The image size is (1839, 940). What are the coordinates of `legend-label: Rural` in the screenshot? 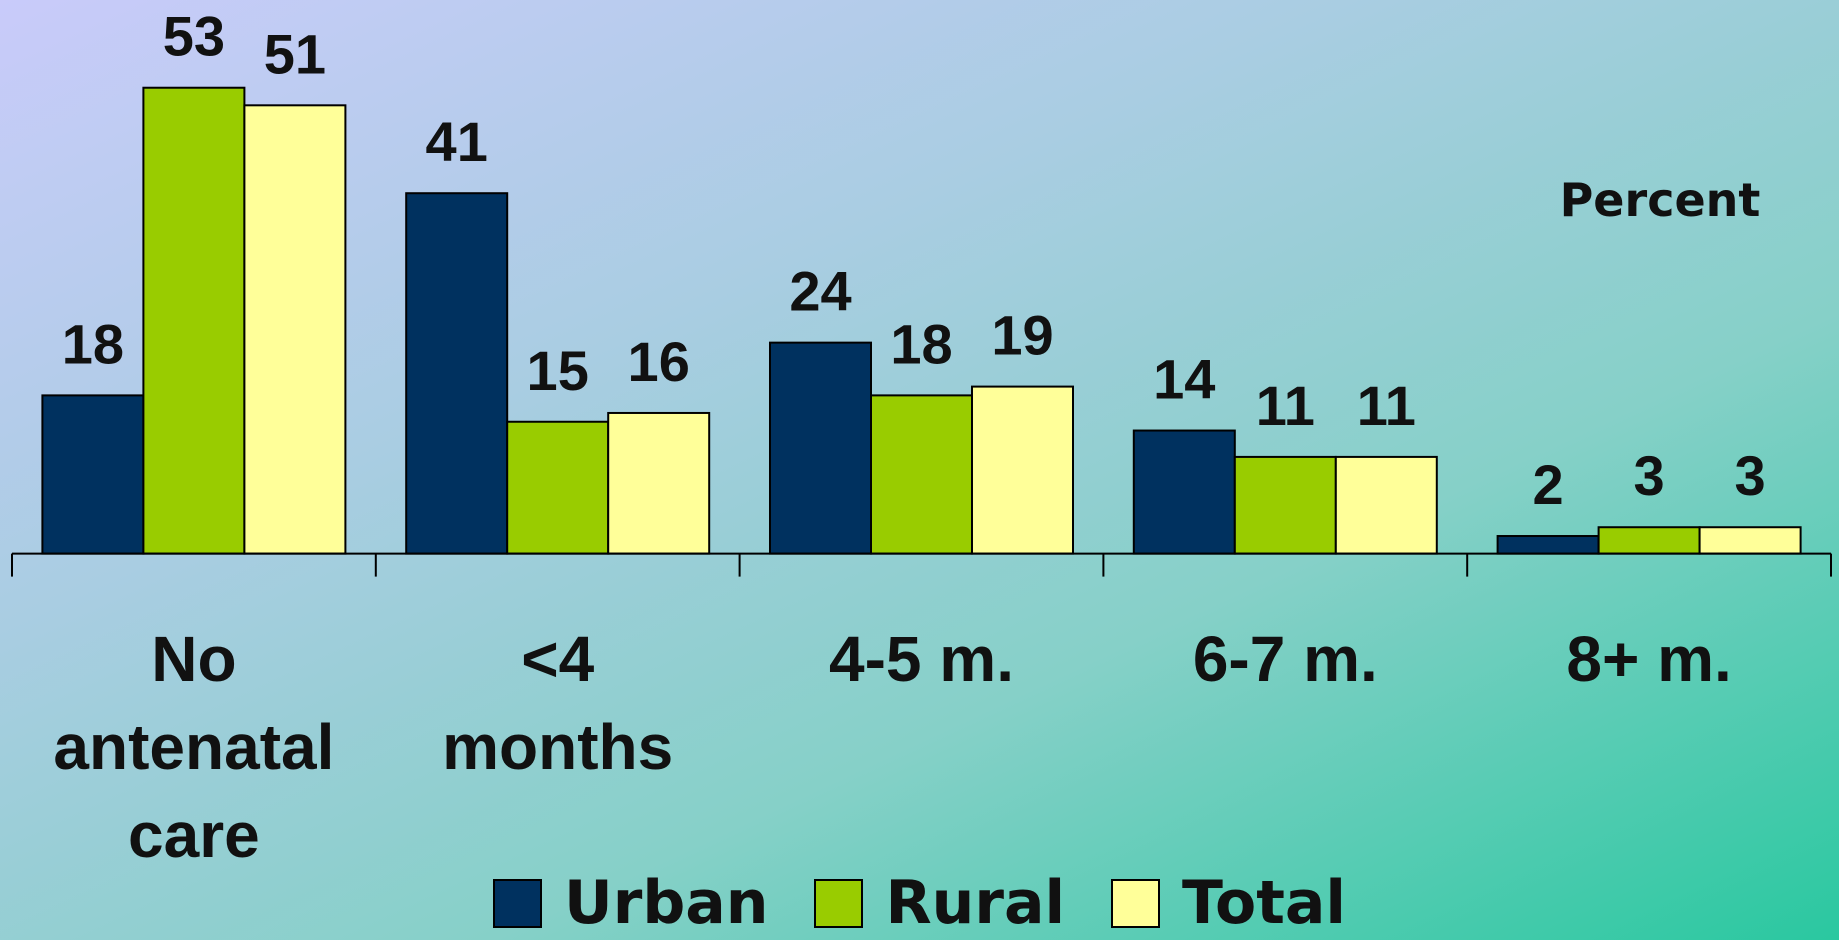 It's located at (975, 903).